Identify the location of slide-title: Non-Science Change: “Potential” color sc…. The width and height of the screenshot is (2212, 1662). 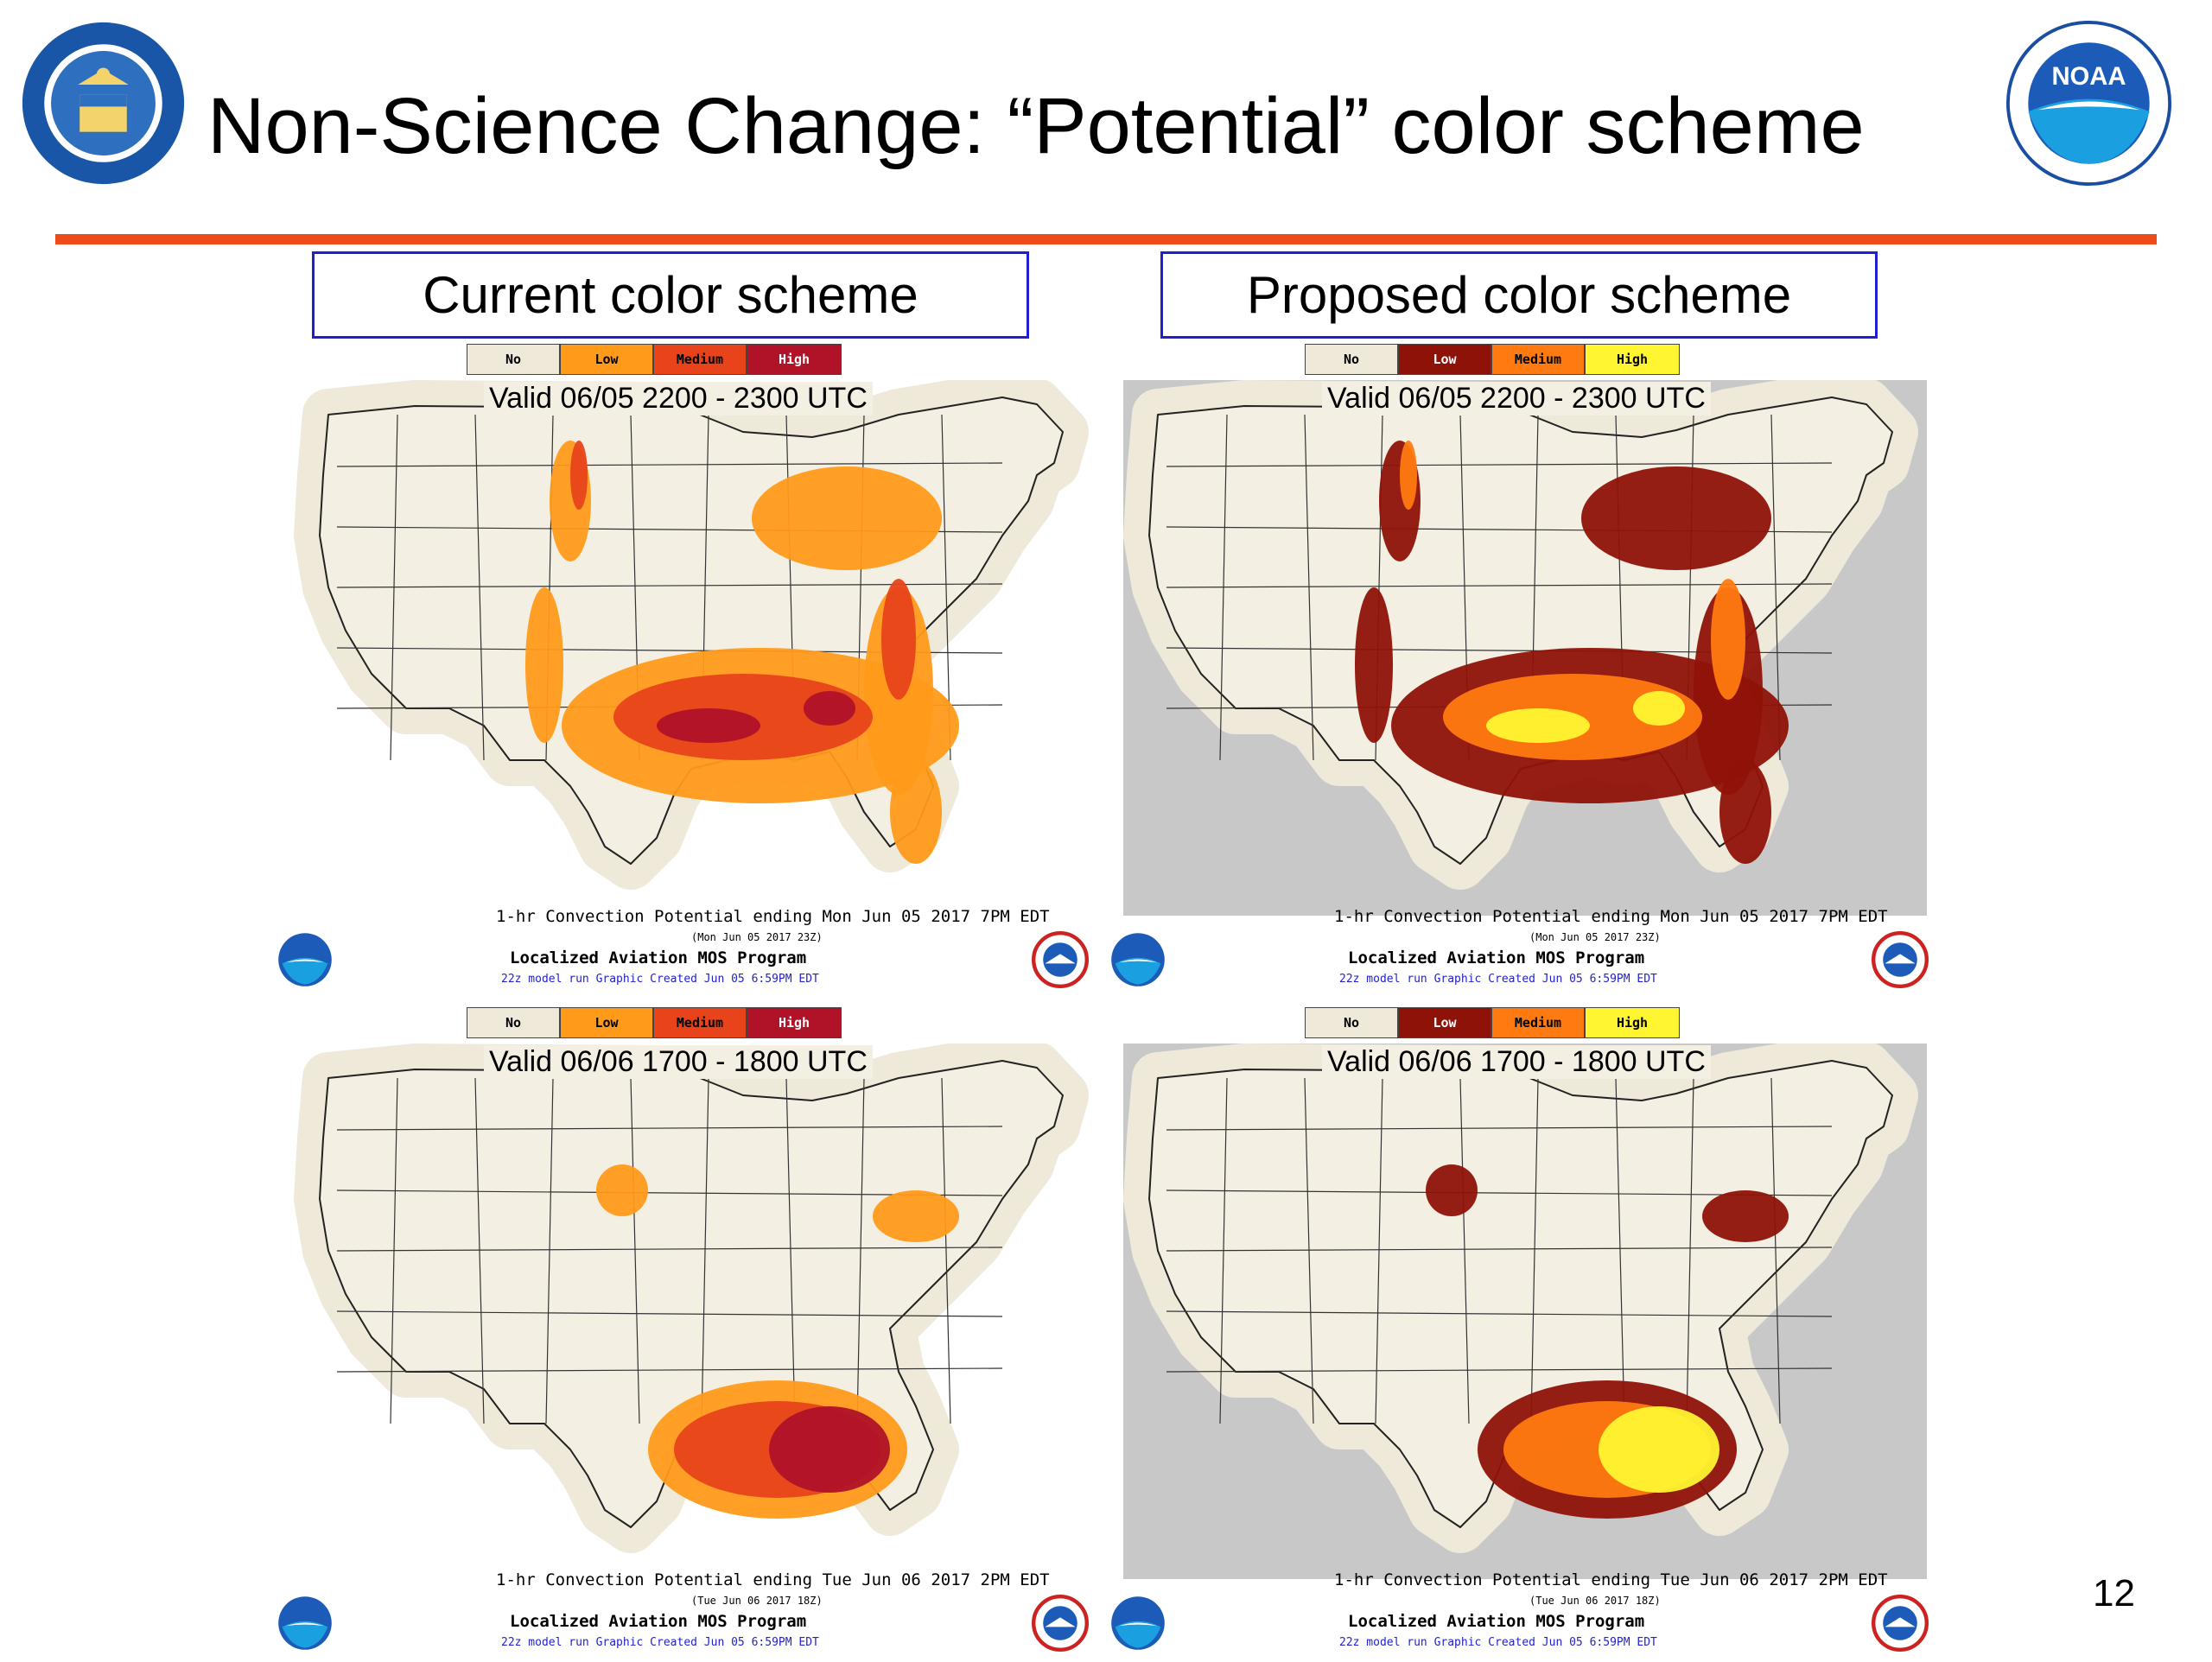
(1036, 126).